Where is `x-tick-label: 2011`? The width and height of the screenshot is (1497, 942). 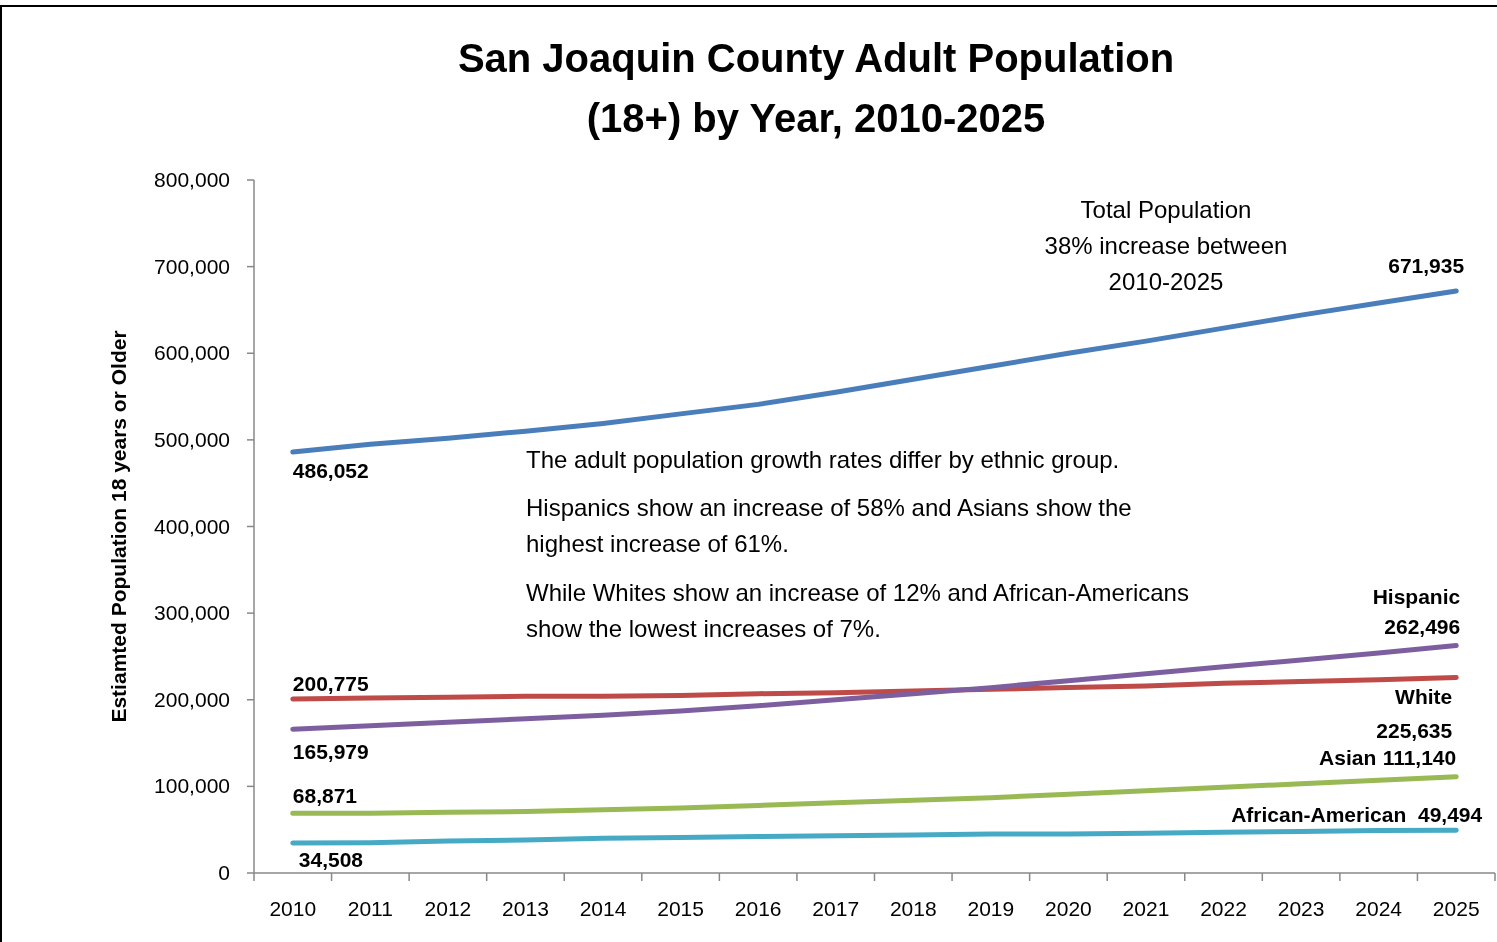
x-tick-label: 2011 is located at coordinates (370, 908).